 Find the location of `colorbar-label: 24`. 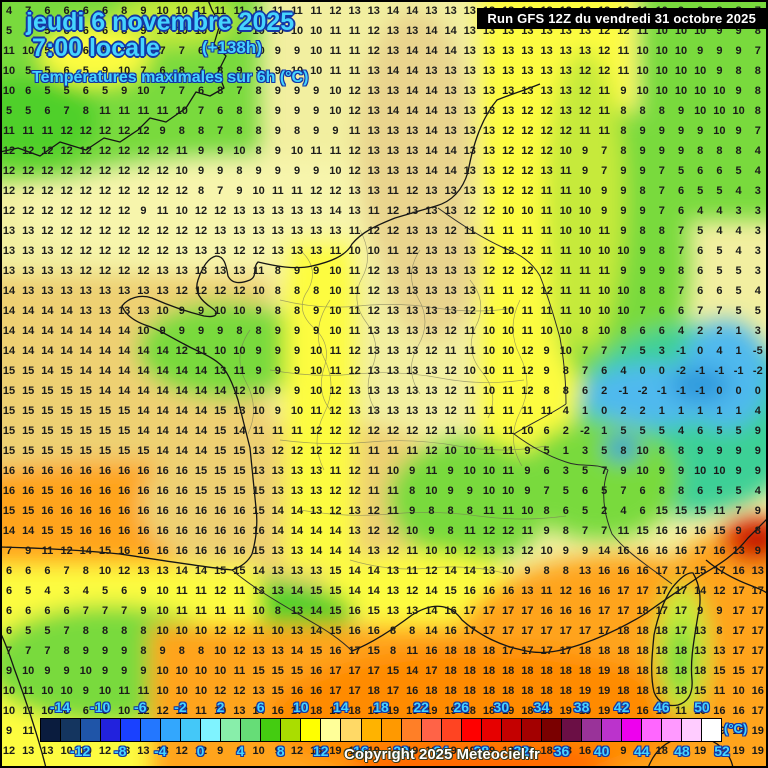

colorbar-label: 24 is located at coordinates (441, 751).